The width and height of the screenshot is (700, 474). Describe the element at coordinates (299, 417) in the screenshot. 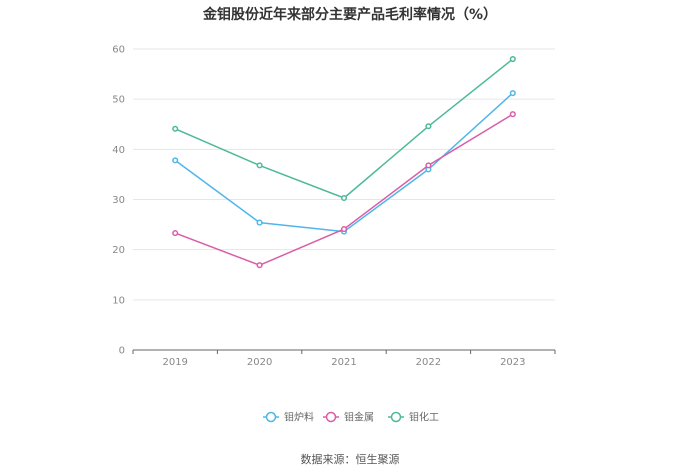

I see `legend-label-1: 钼炉料` at that location.